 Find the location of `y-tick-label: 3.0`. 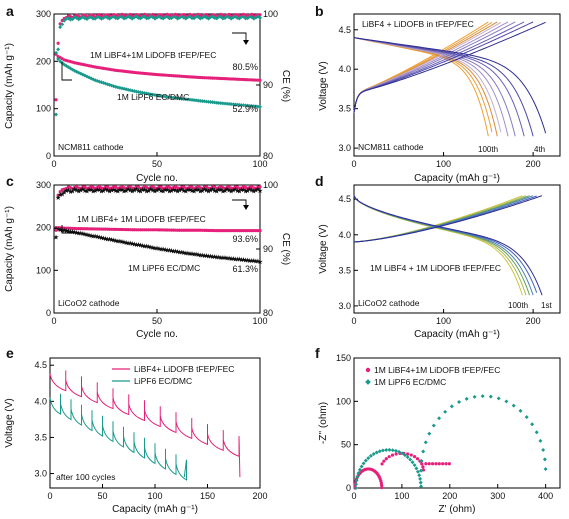

y-tick-label: 3.0 is located at coordinates (40, 474).